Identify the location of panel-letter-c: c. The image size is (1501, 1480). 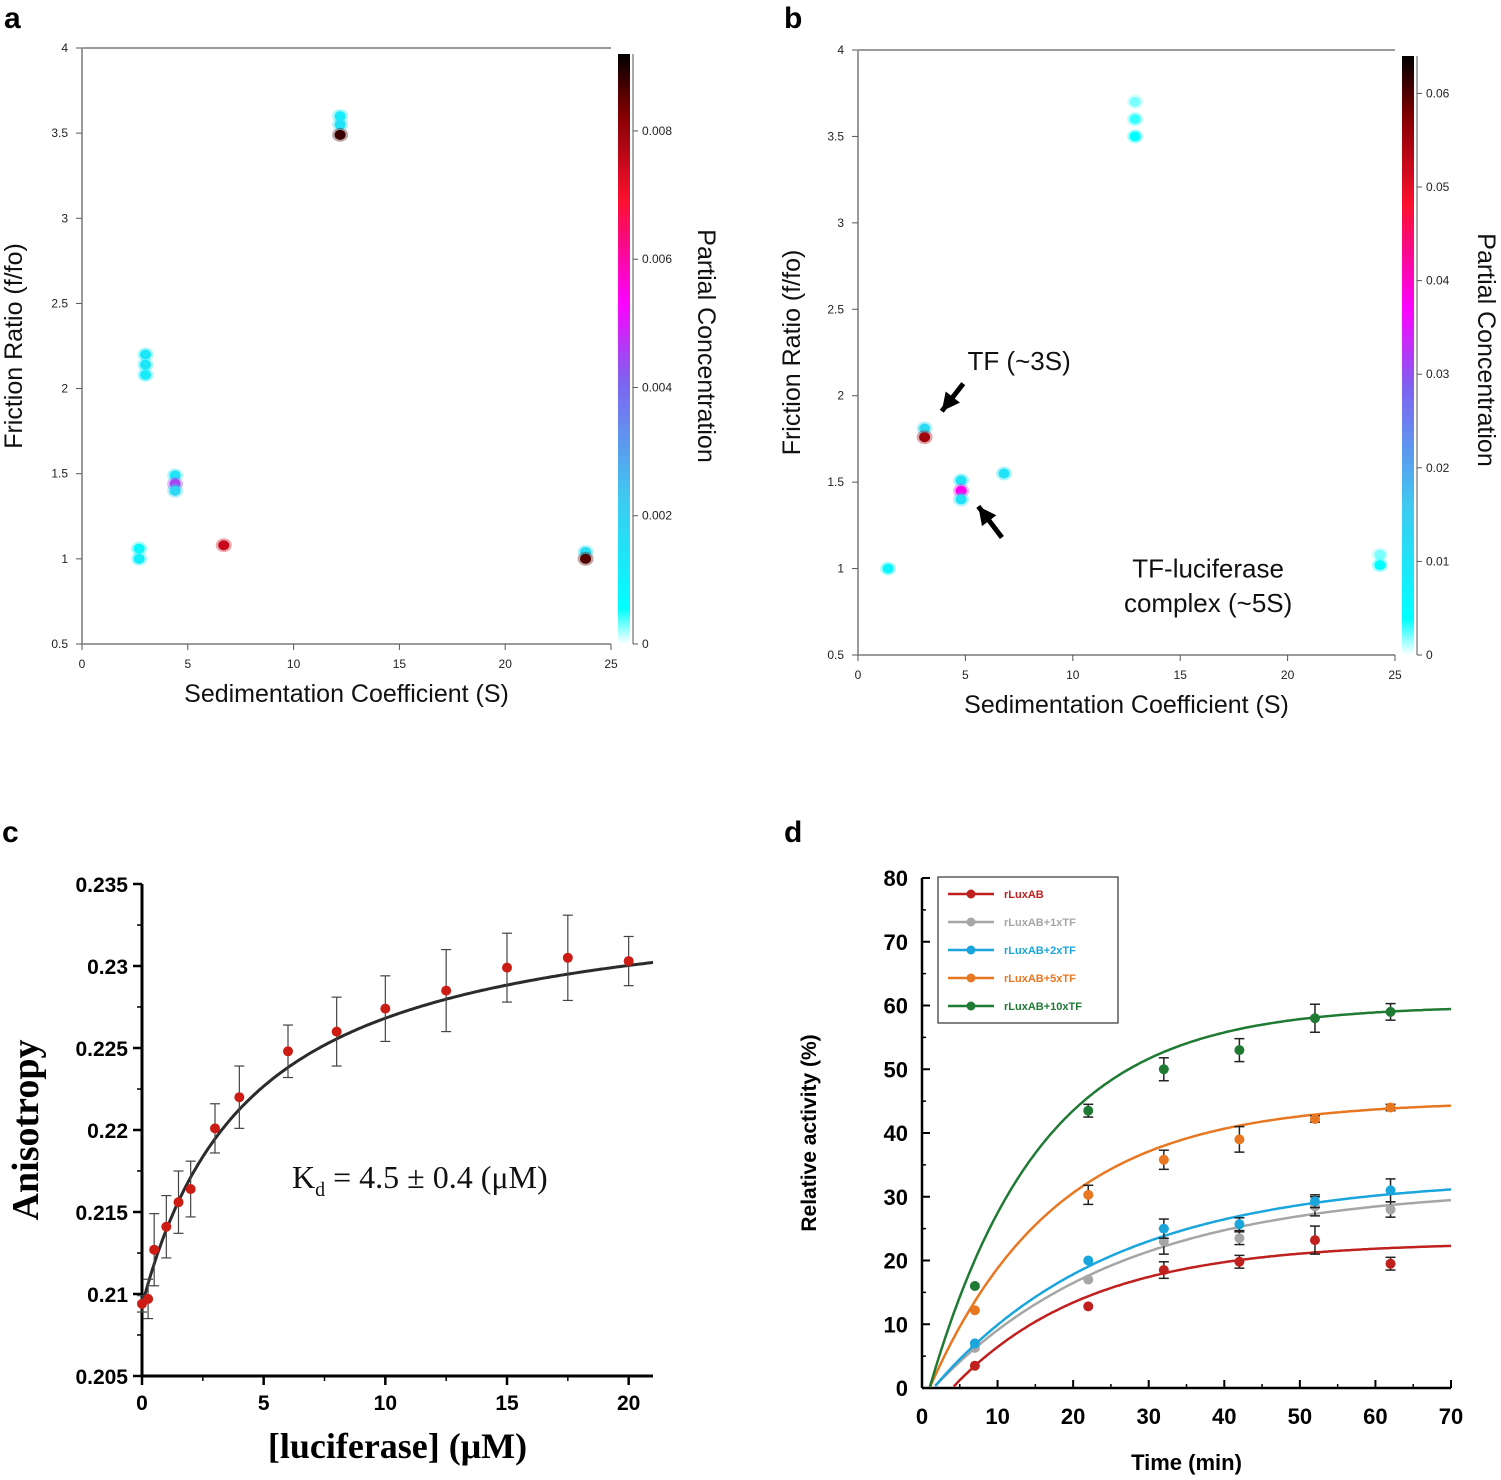
(10, 832).